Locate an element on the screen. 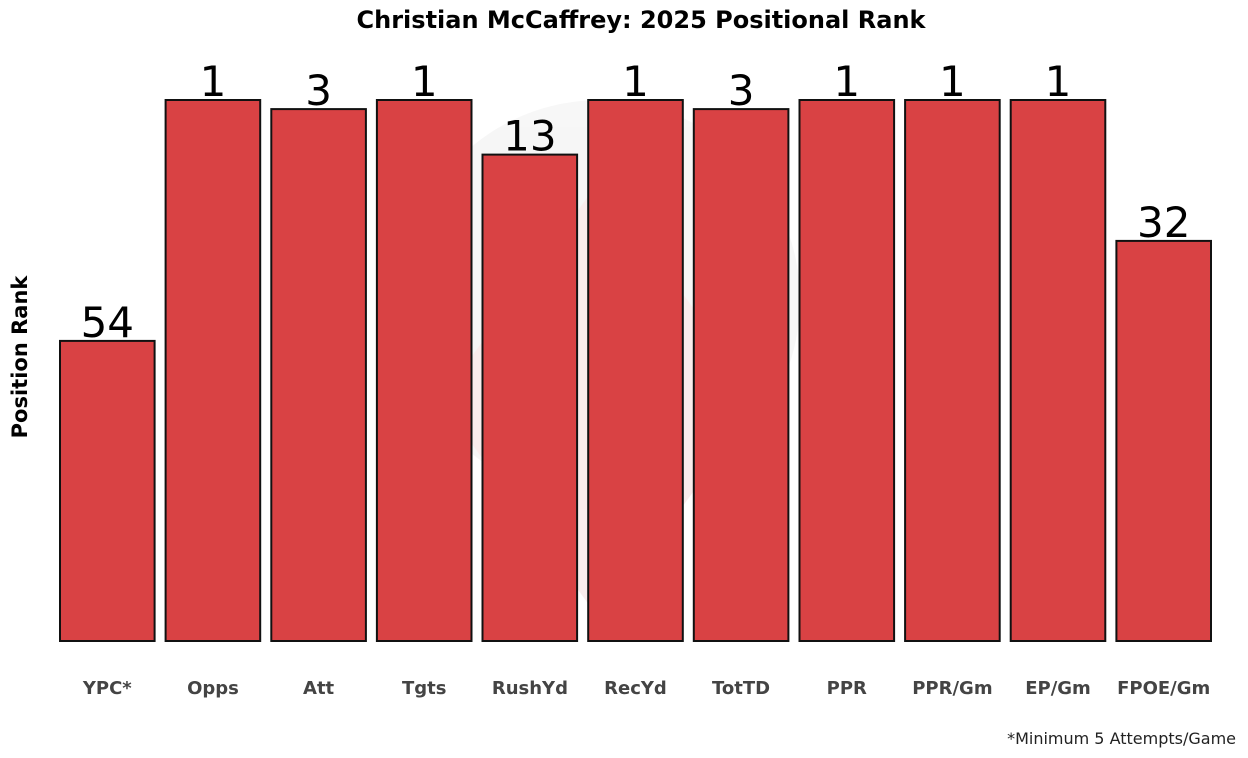  footnote: *Minimum 5 Attempts/Game is located at coordinates (1121, 738).